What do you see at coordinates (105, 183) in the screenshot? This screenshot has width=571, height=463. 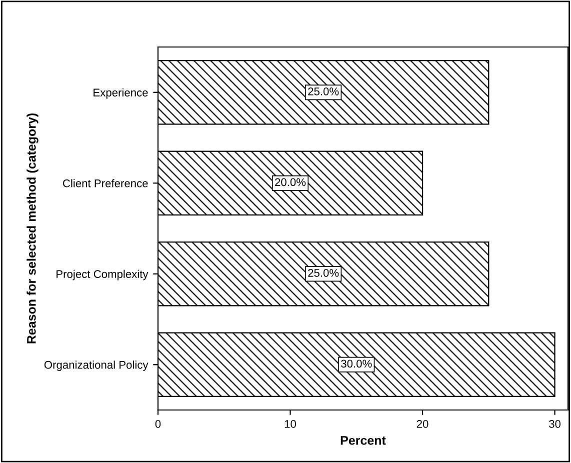 I see `y-tick-label: Client Preference` at bounding box center [105, 183].